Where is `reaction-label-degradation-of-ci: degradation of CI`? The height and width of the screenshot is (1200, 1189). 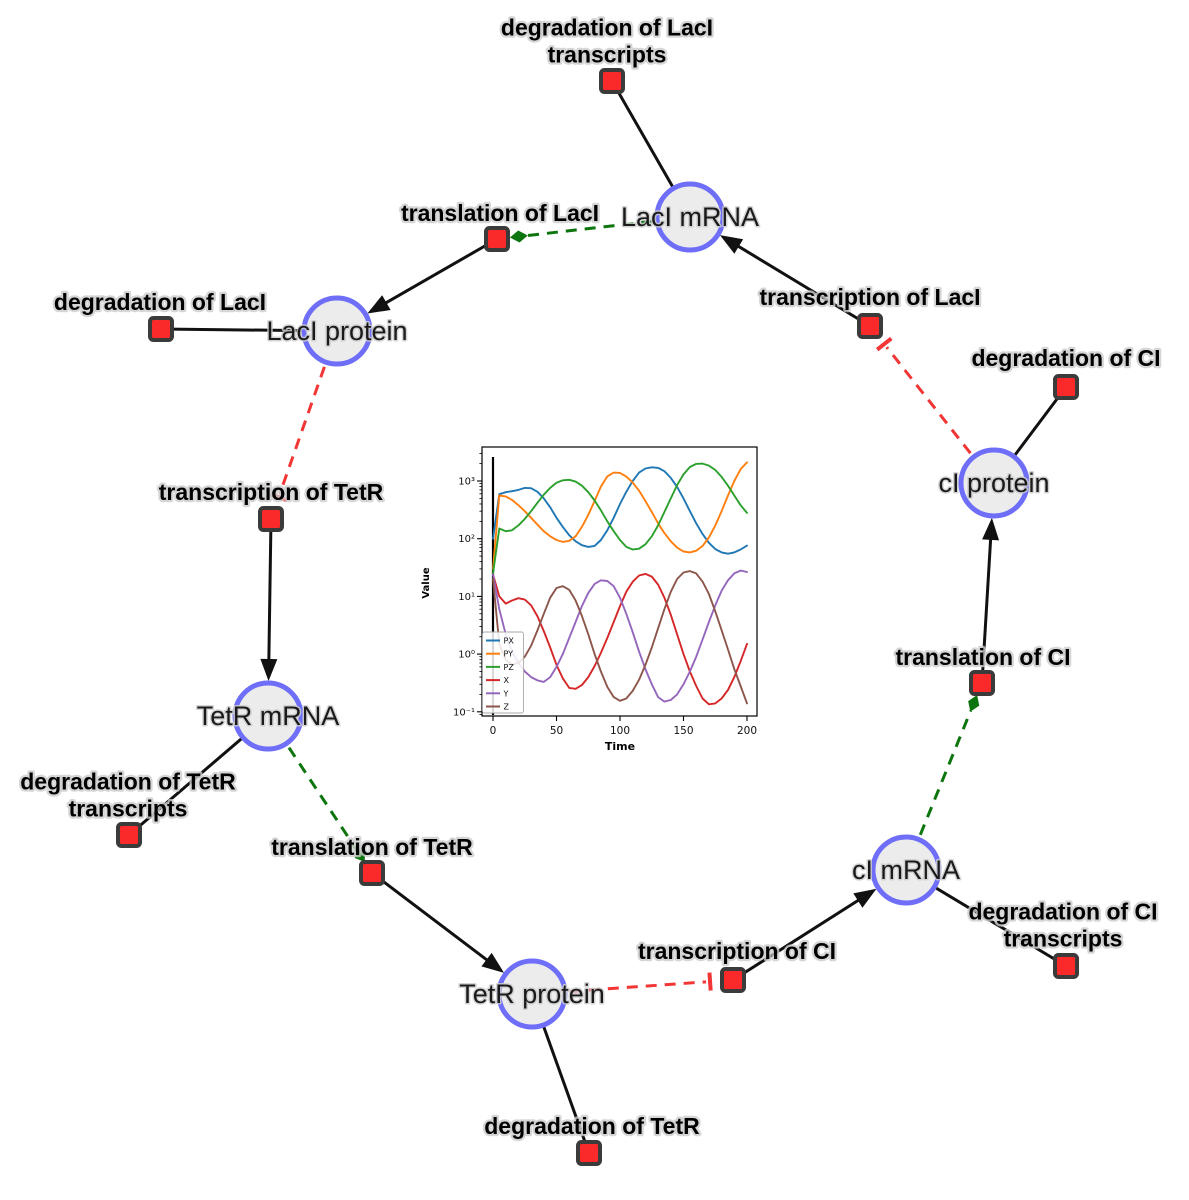 reaction-label-degradation-of-ci: degradation of CI is located at coordinates (1065, 358).